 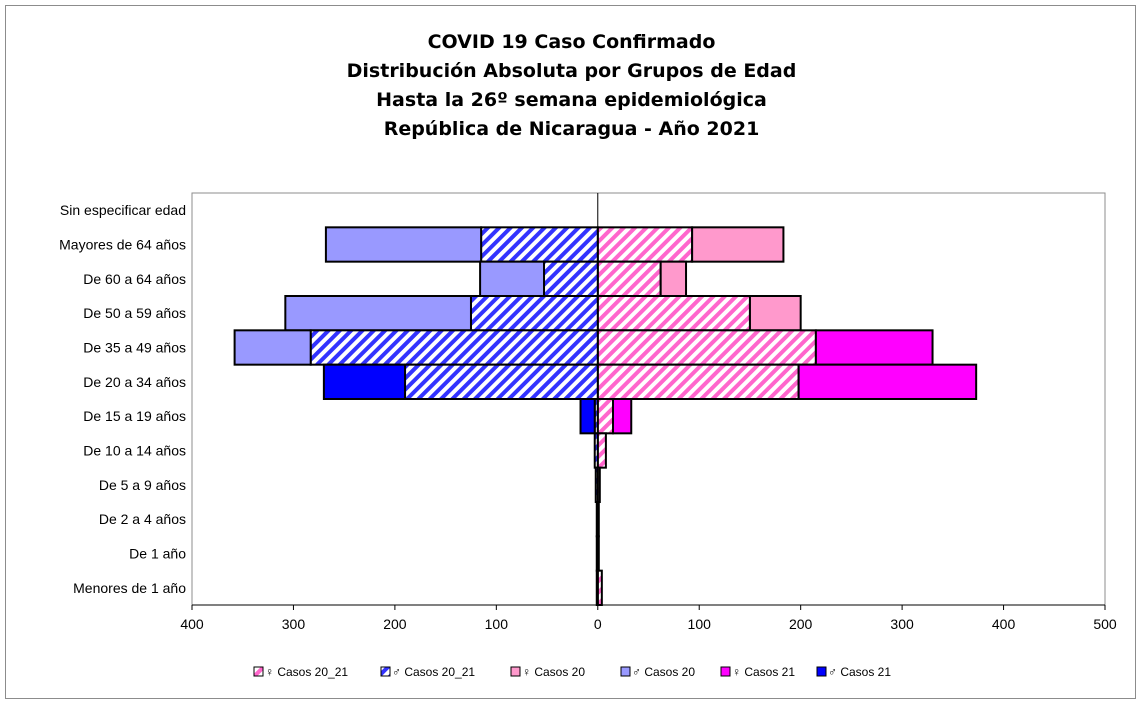 I want to click on category-label: Mayores de 64 años, so click(x=122, y=245).